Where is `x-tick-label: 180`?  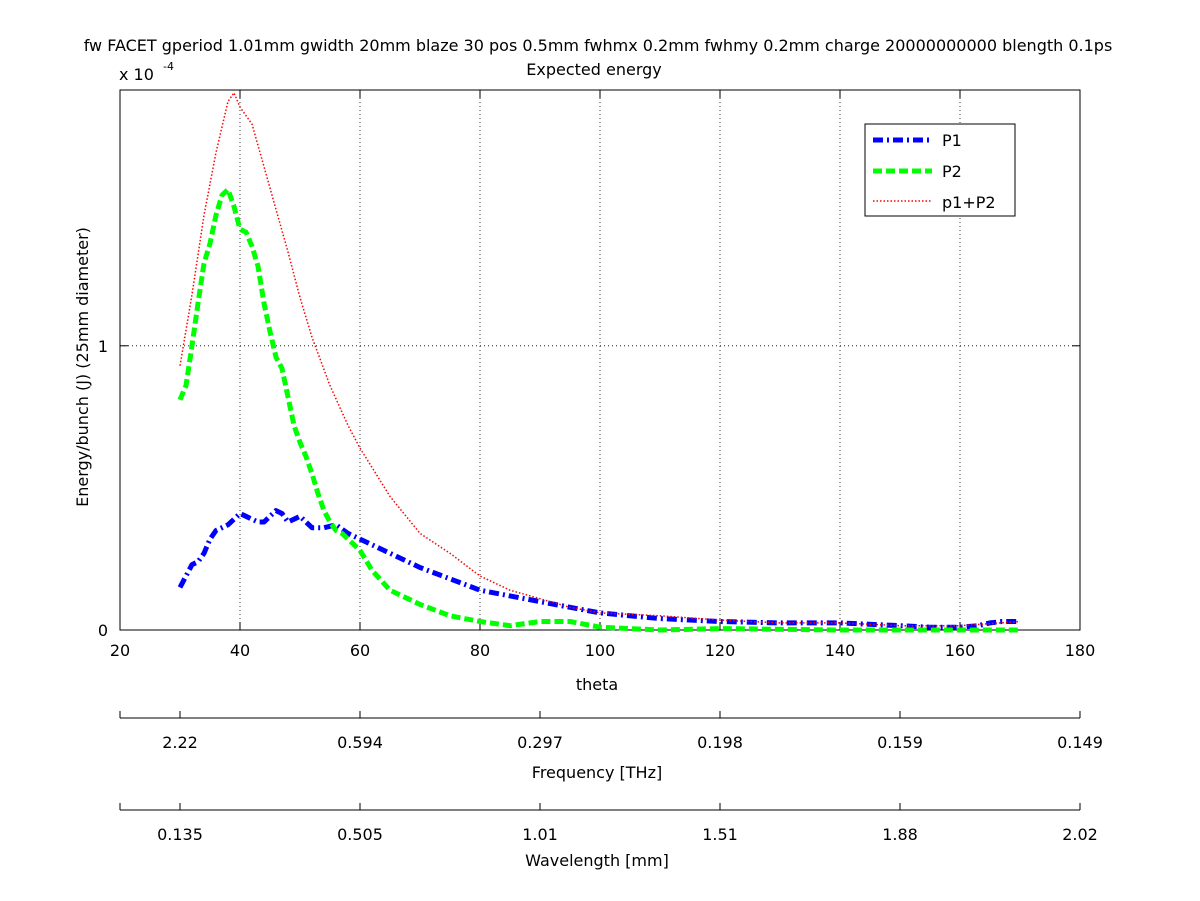 x-tick-label: 180 is located at coordinates (1080, 650).